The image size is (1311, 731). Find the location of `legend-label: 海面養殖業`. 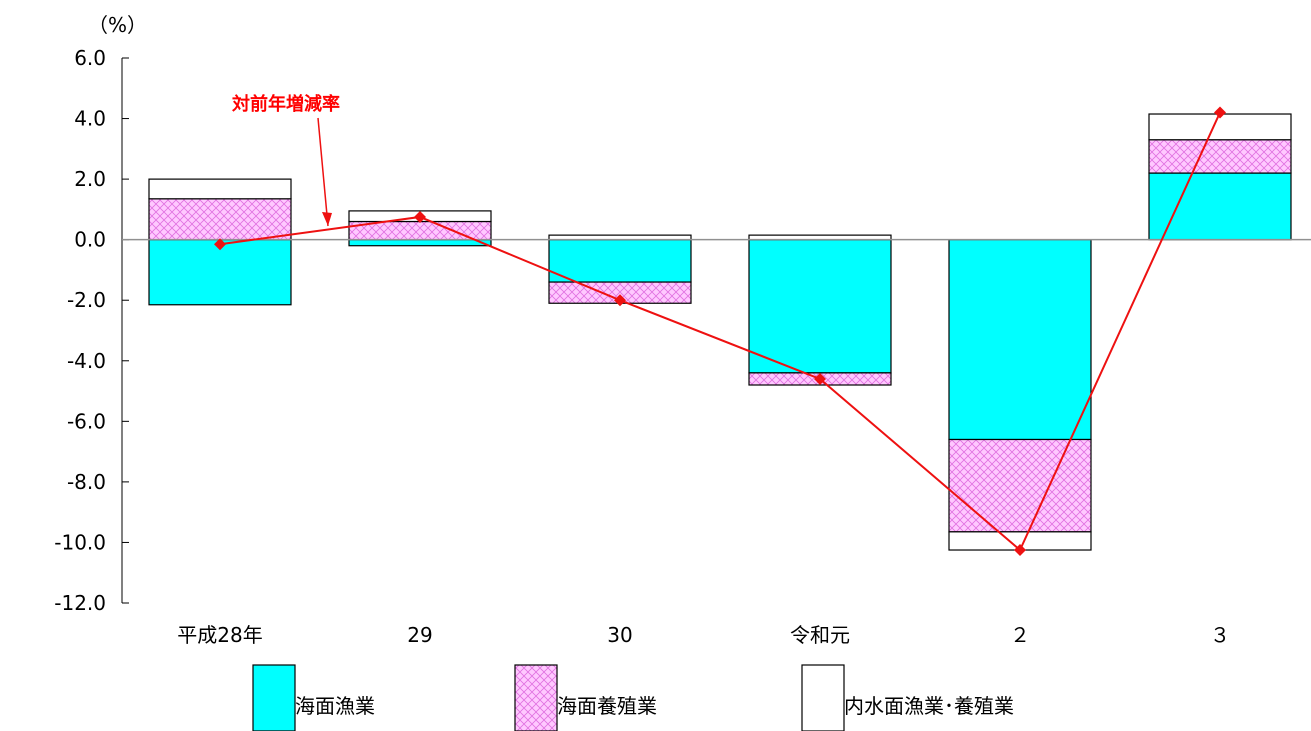

legend-label: 海面養殖業 is located at coordinates (607, 706).